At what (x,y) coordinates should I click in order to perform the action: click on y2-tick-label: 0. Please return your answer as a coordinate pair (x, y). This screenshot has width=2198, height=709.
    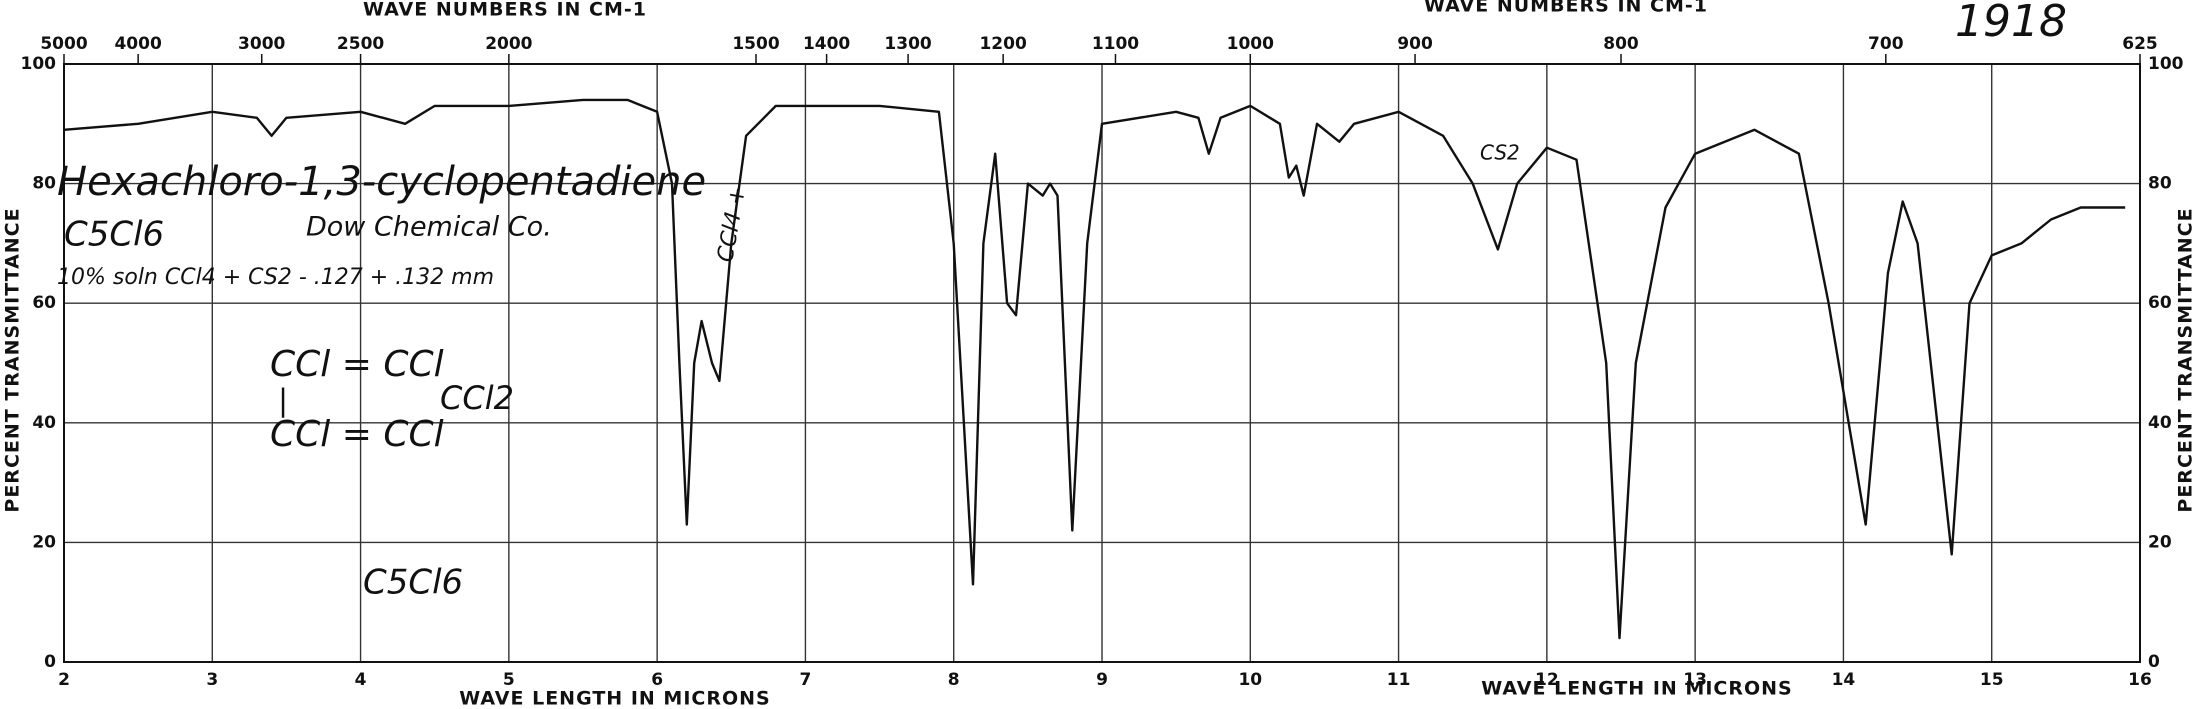
    Looking at the image, I should click on (2154, 662).